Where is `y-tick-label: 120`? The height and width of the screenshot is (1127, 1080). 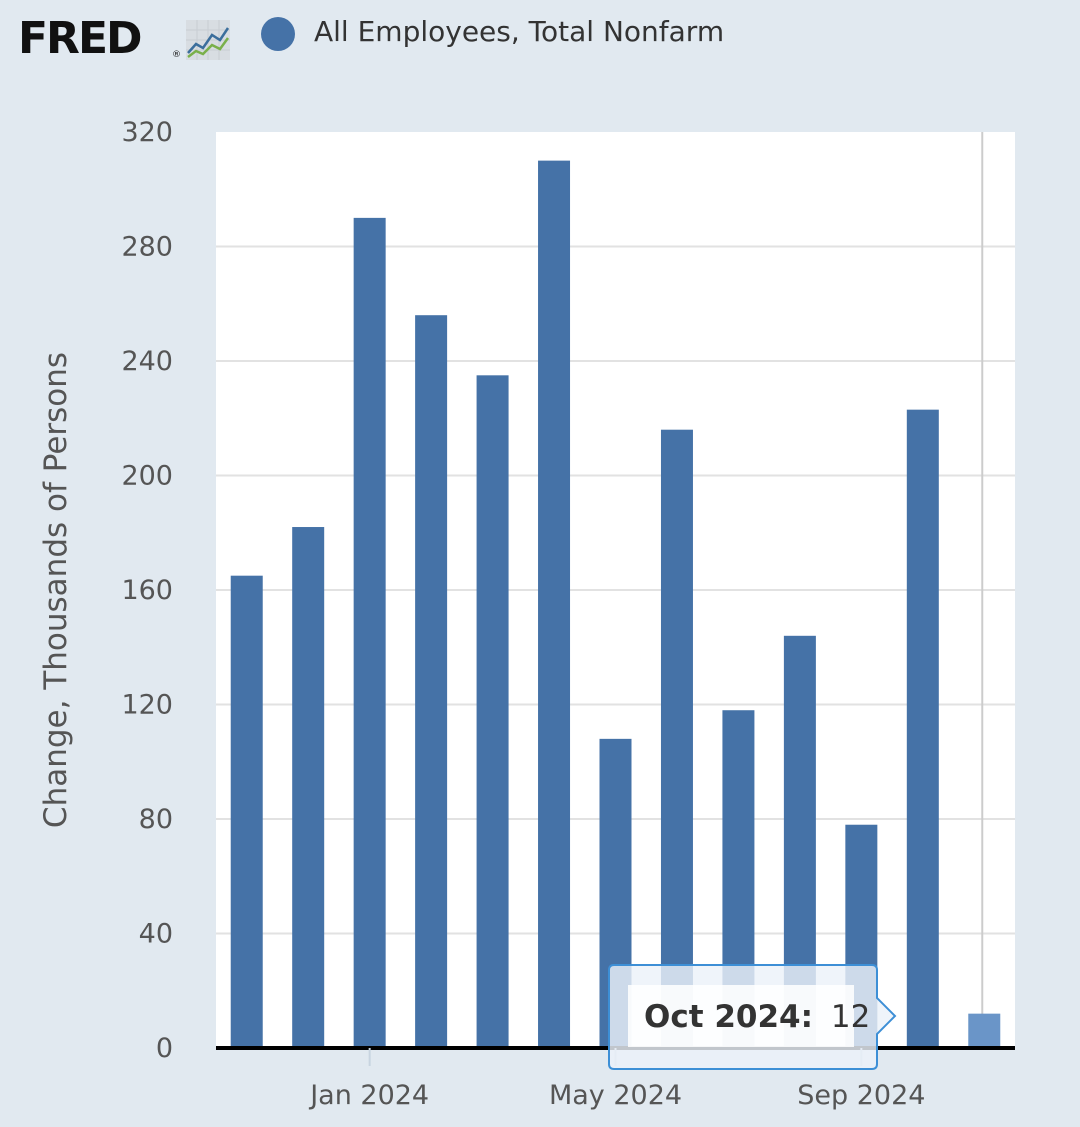 y-tick-label: 120 is located at coordinates (147, 705).